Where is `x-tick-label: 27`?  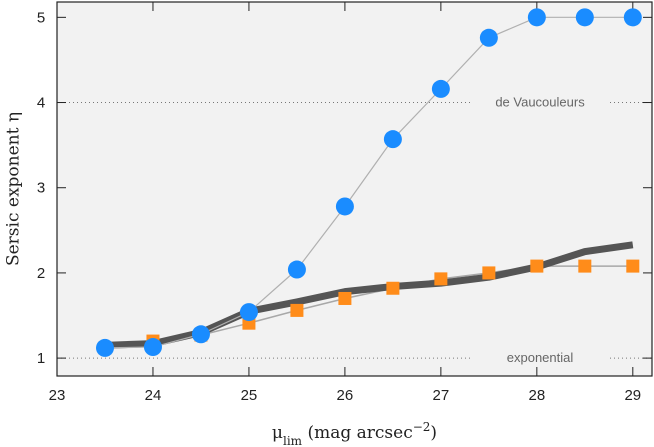 x-tick-label: 27 is located at coordinates (441, 395).